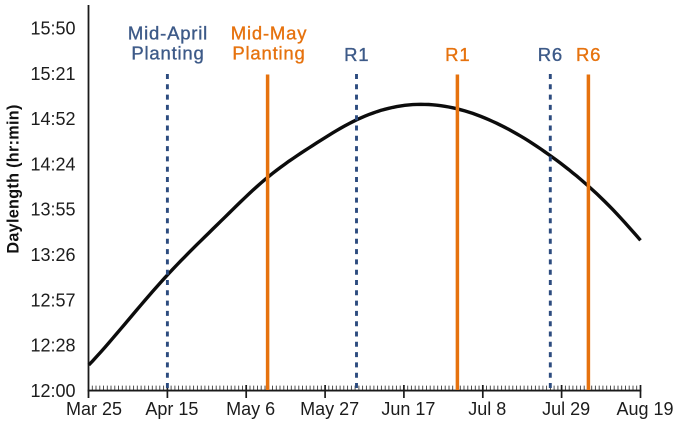 This screenshot has height=430, width=675. What do you see at coordinates (168, 32) in the screenshot?
I see `svg-text: Mid-April` at bounding box center [168, 32].